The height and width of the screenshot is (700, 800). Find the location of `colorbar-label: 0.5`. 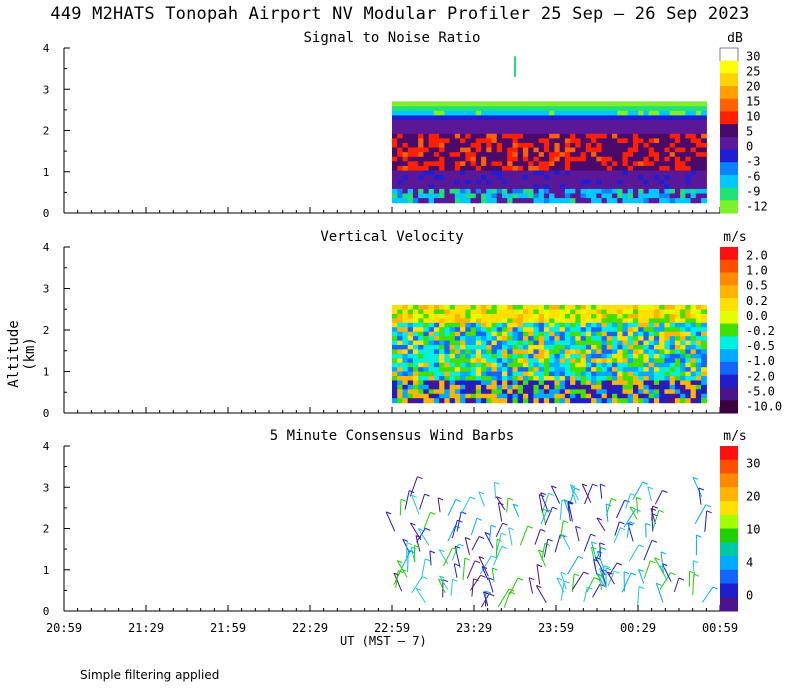

colorbar-label: 0.5 is located at coordinates (757, 286).